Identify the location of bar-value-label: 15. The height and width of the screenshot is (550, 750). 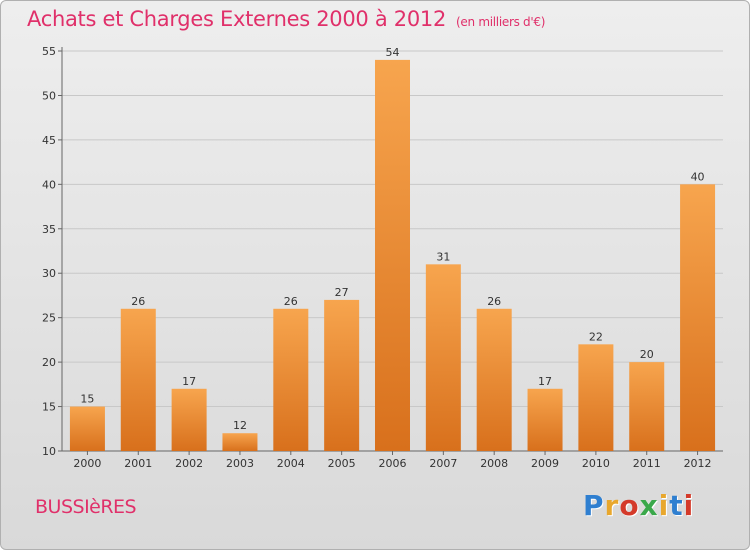
(87, 399).